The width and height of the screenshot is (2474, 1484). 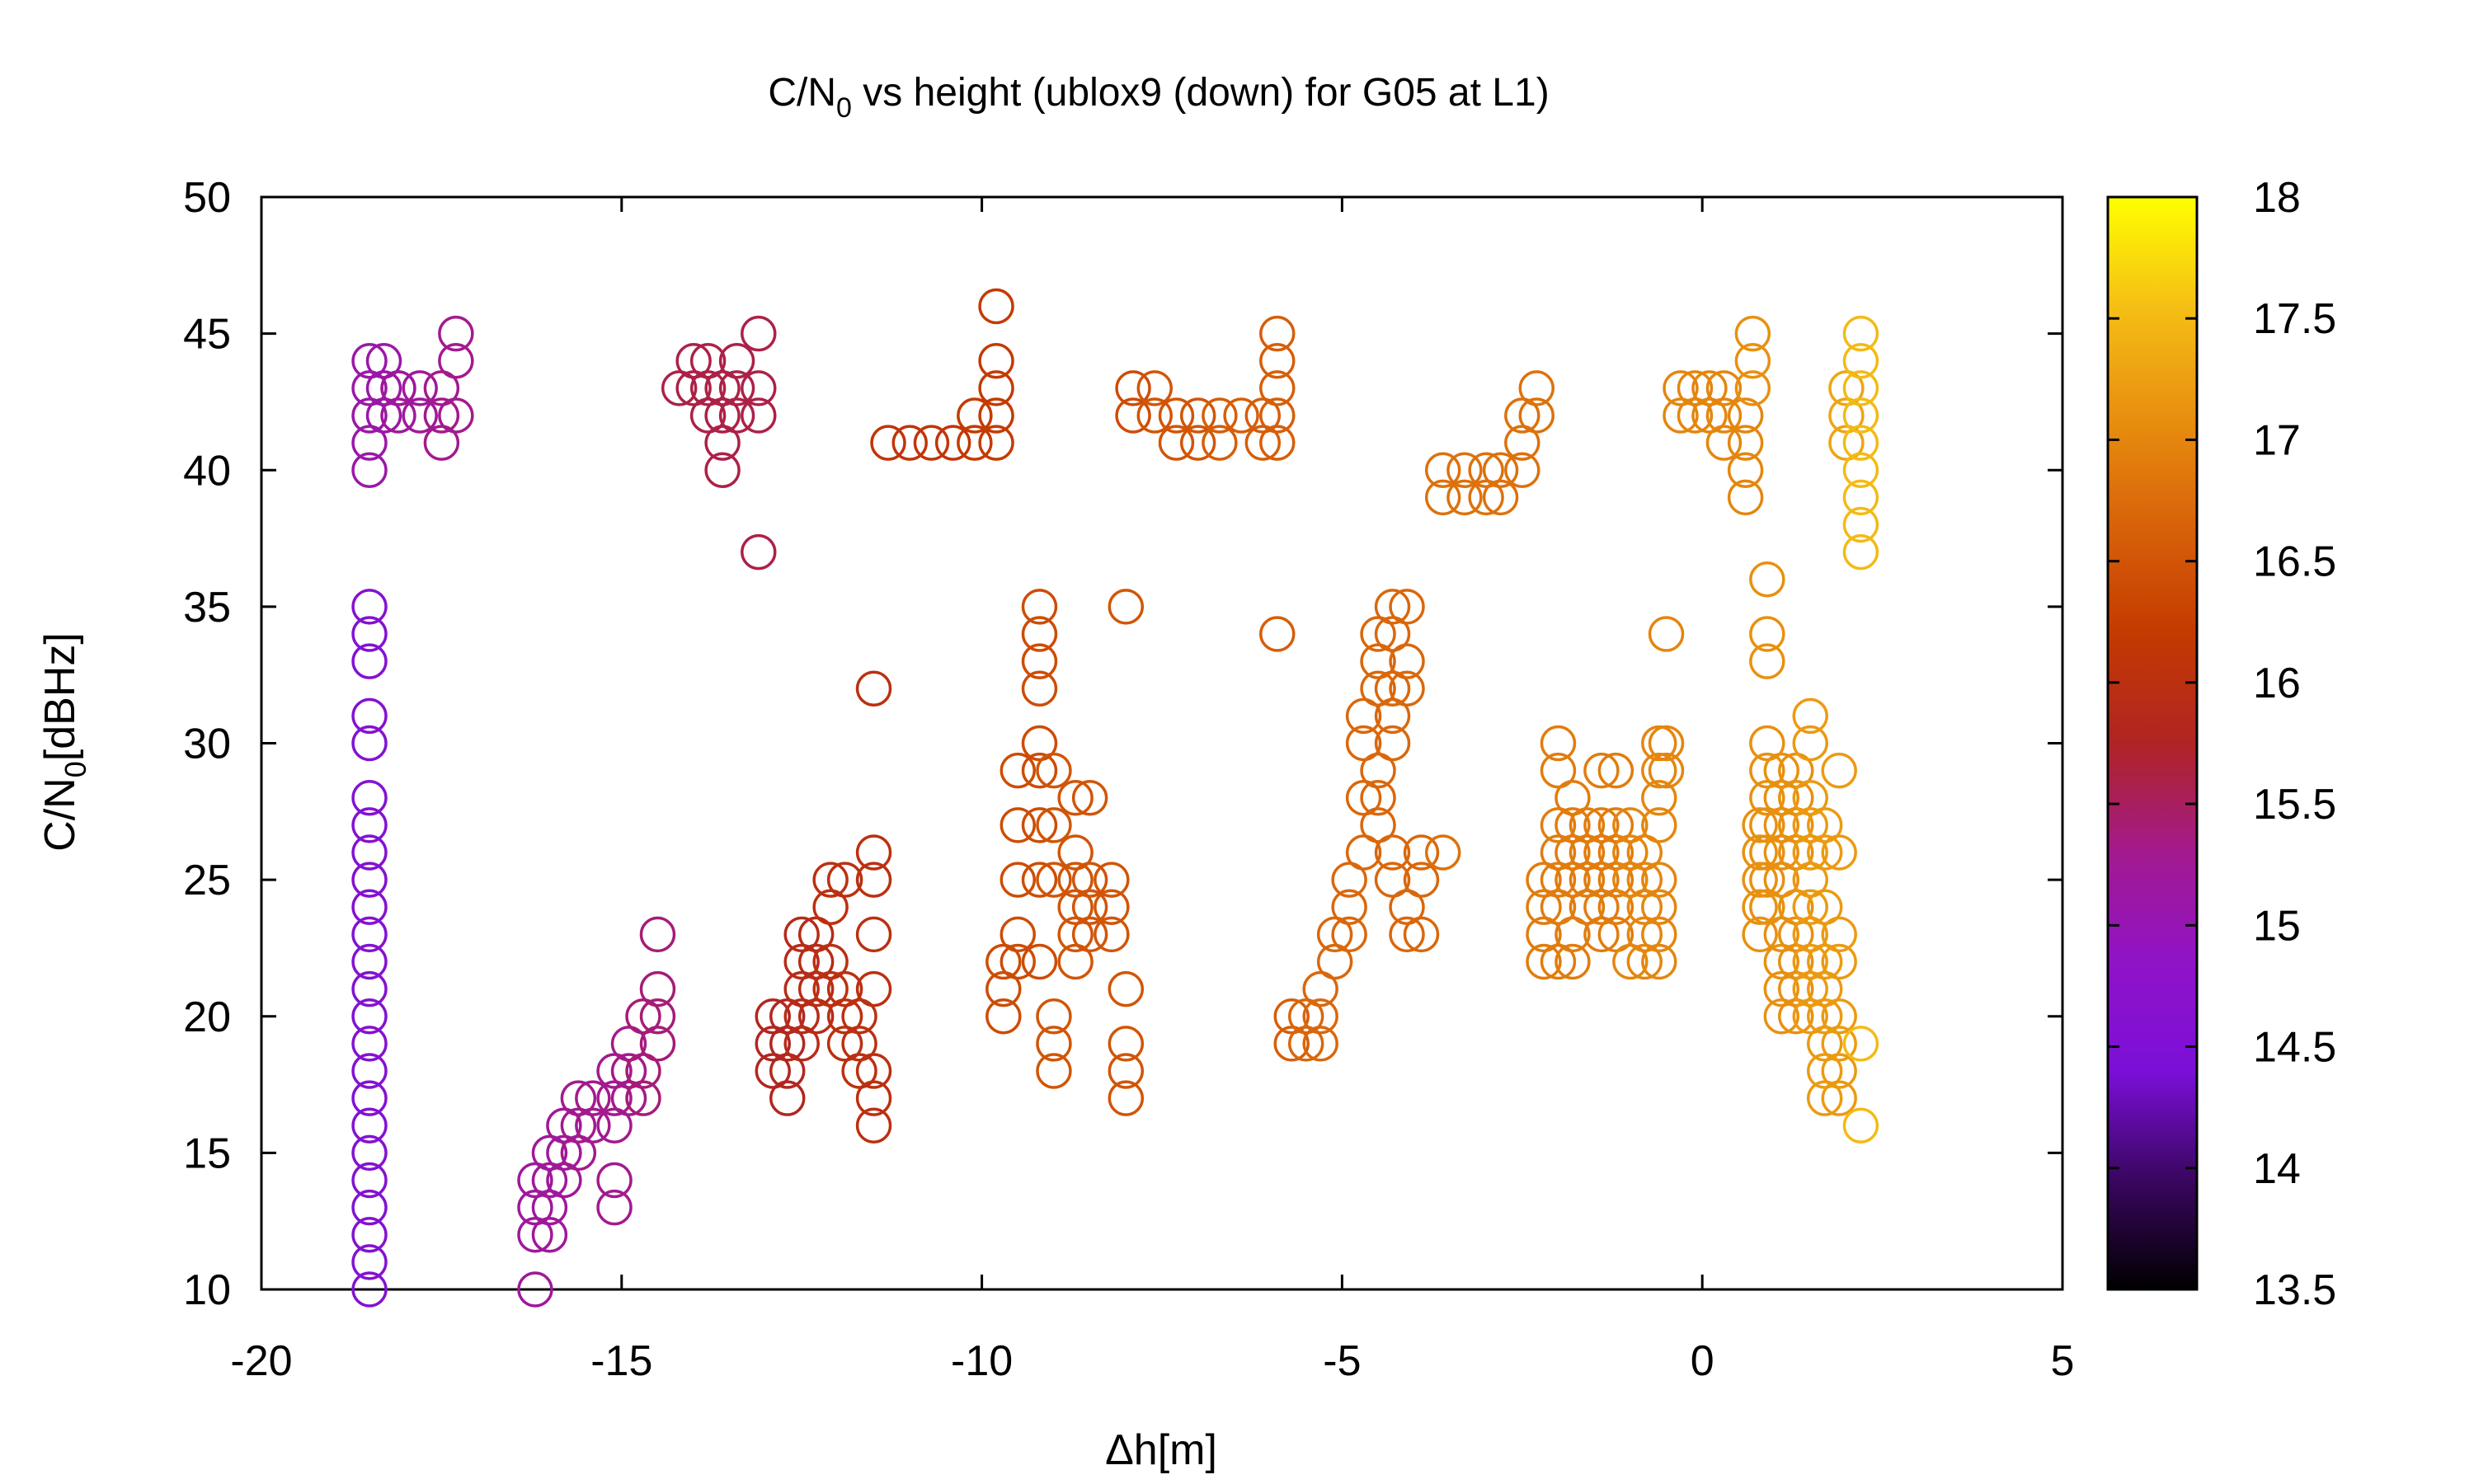 I want to click on y-axis-label: C/N0[dBHz], so click(x=64, y=742).